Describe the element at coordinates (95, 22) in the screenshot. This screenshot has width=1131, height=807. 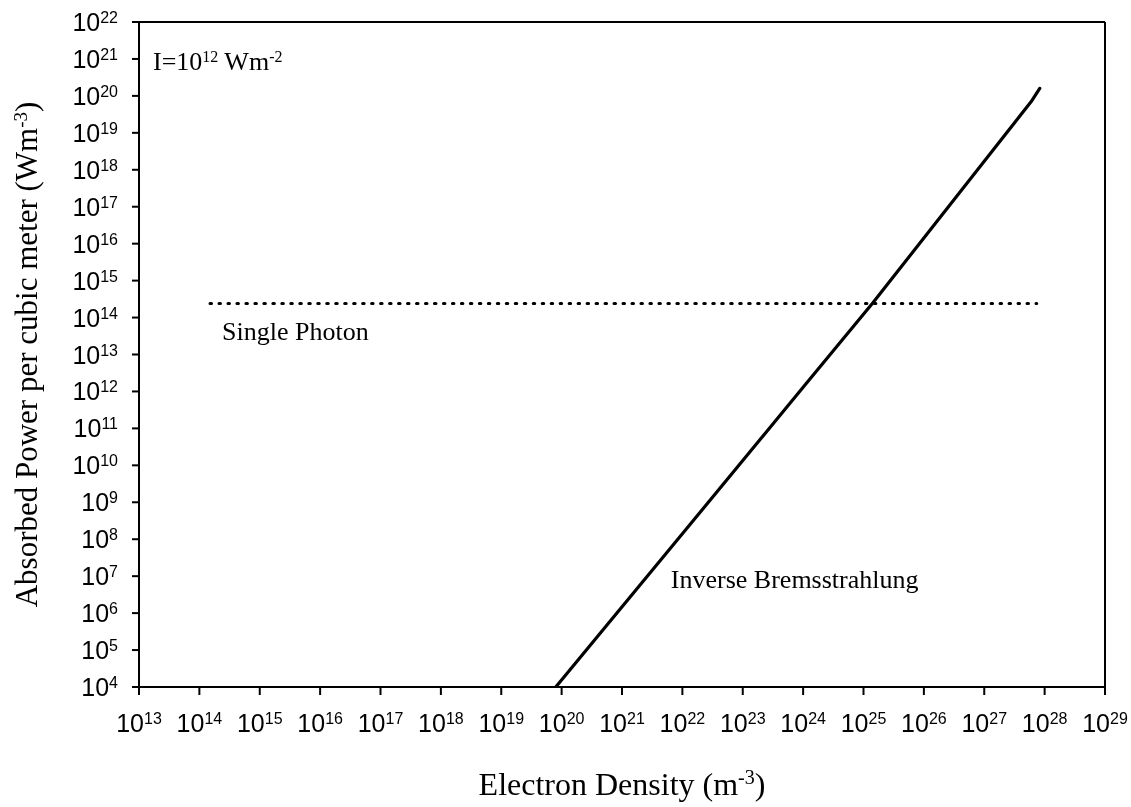
I see `y-tick-label: 10$^{22}$` at that location.